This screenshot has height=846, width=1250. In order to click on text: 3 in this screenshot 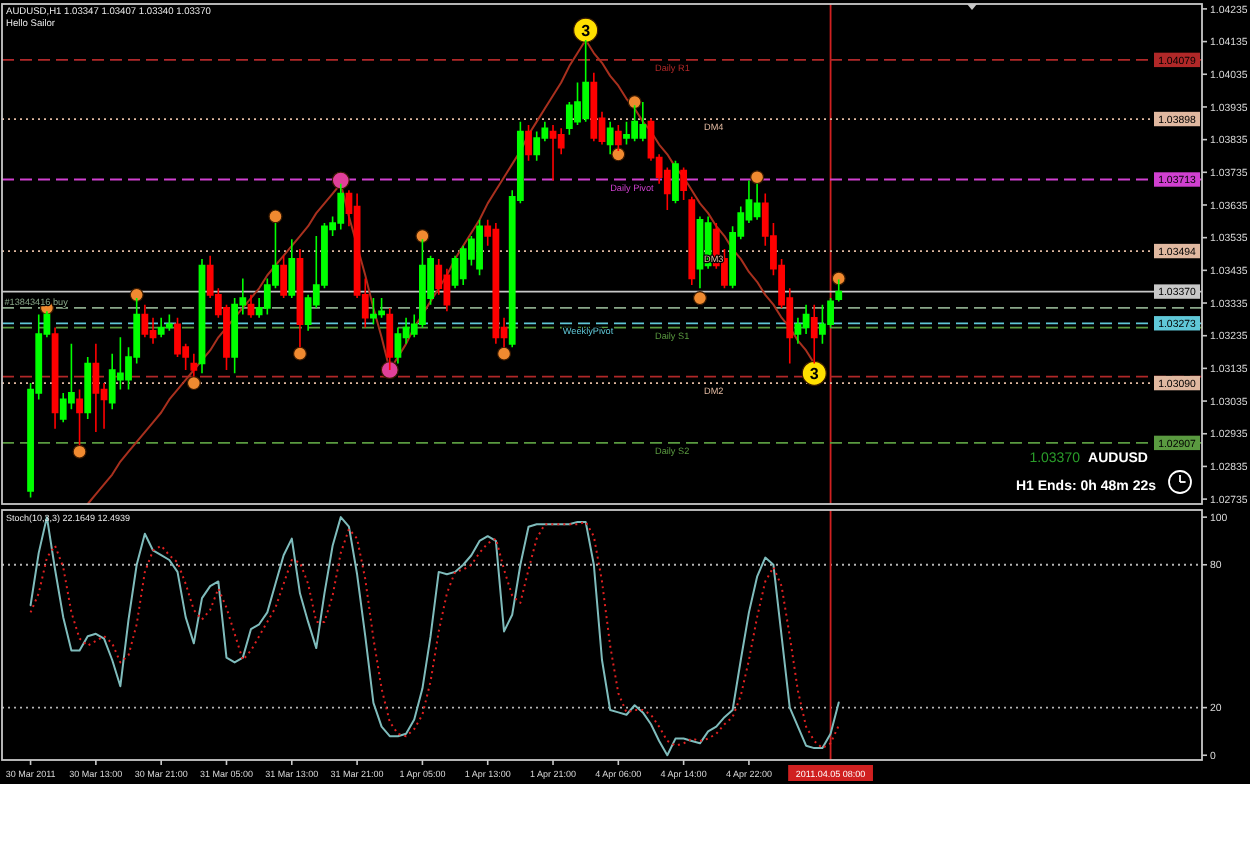, I will do `click(586, 30)`.